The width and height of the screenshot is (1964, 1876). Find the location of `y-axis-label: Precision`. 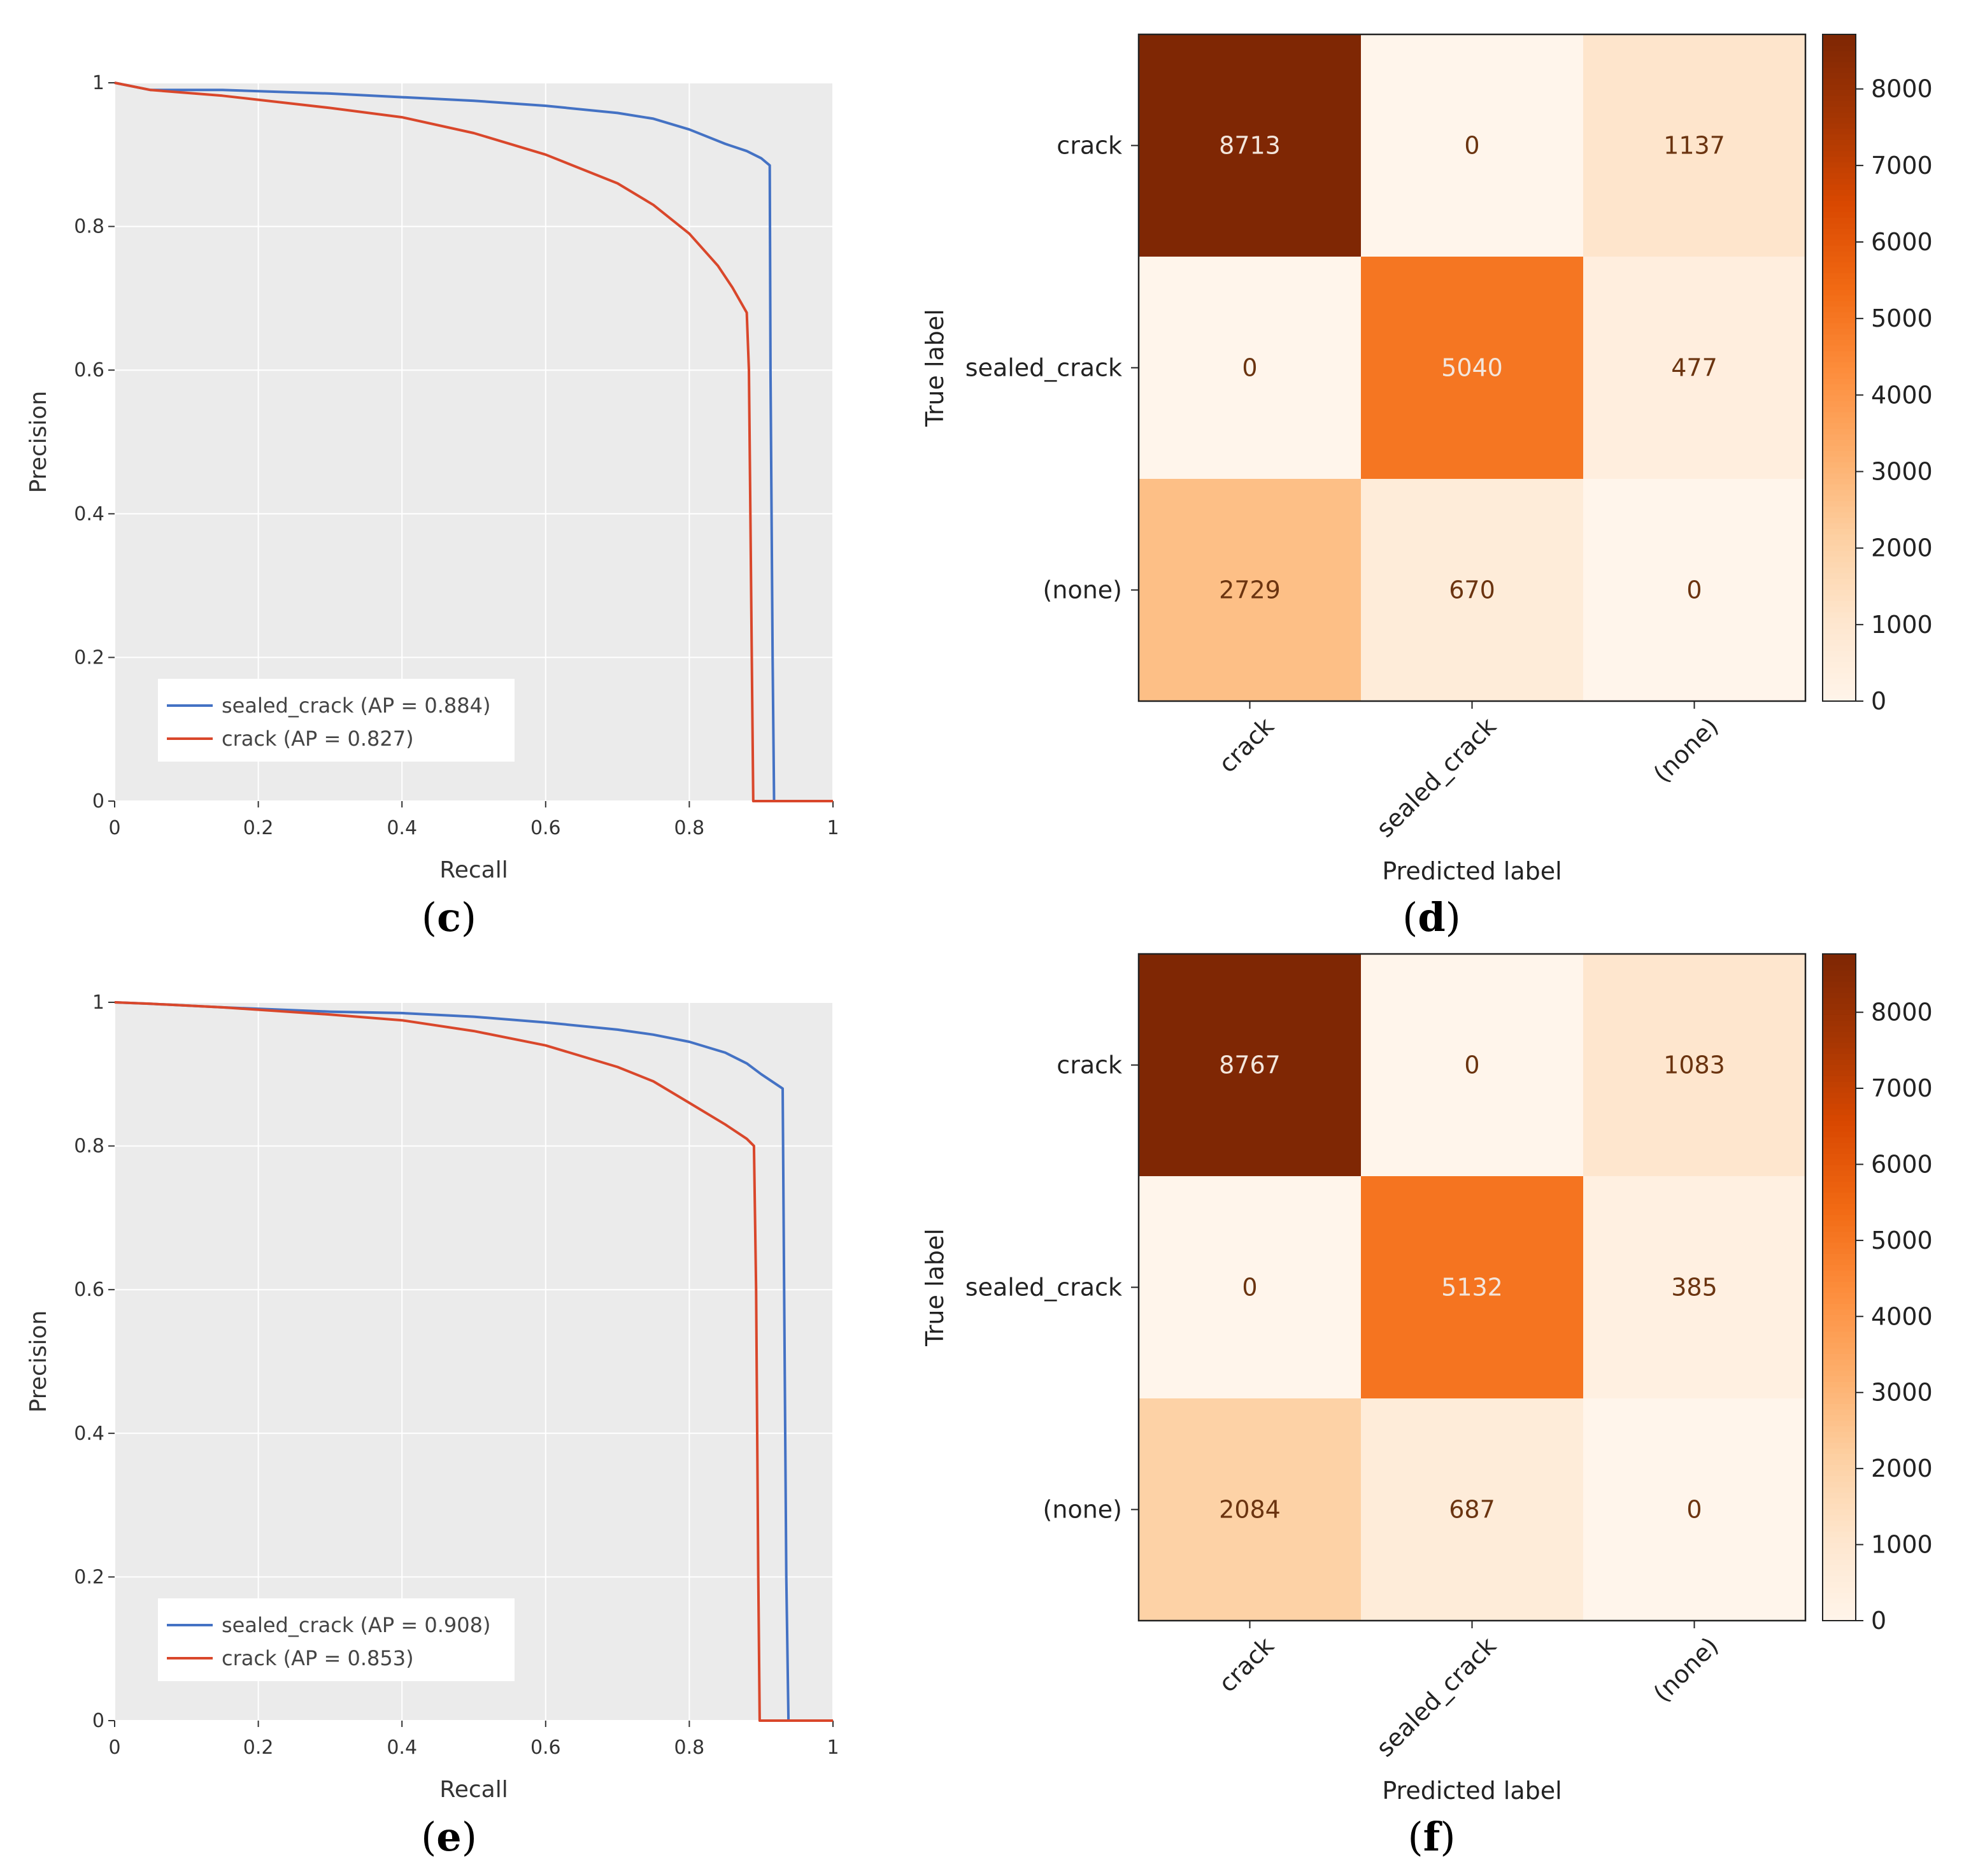

y-axis-label: Precision is located at coordinates (38, 1362).